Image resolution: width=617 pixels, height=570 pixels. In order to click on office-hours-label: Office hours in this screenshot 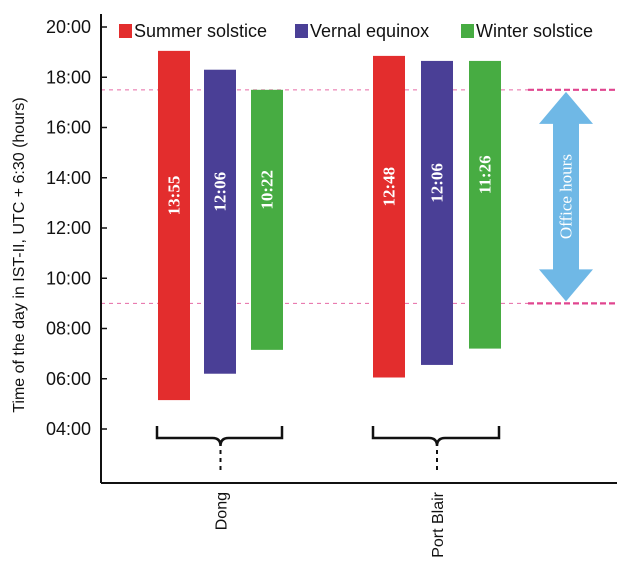, I will do `click(566, 196)`.